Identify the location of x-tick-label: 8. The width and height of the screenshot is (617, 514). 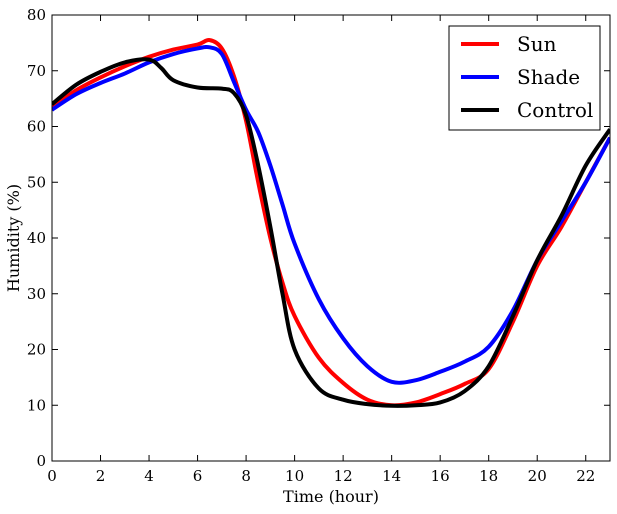
(246, 476).